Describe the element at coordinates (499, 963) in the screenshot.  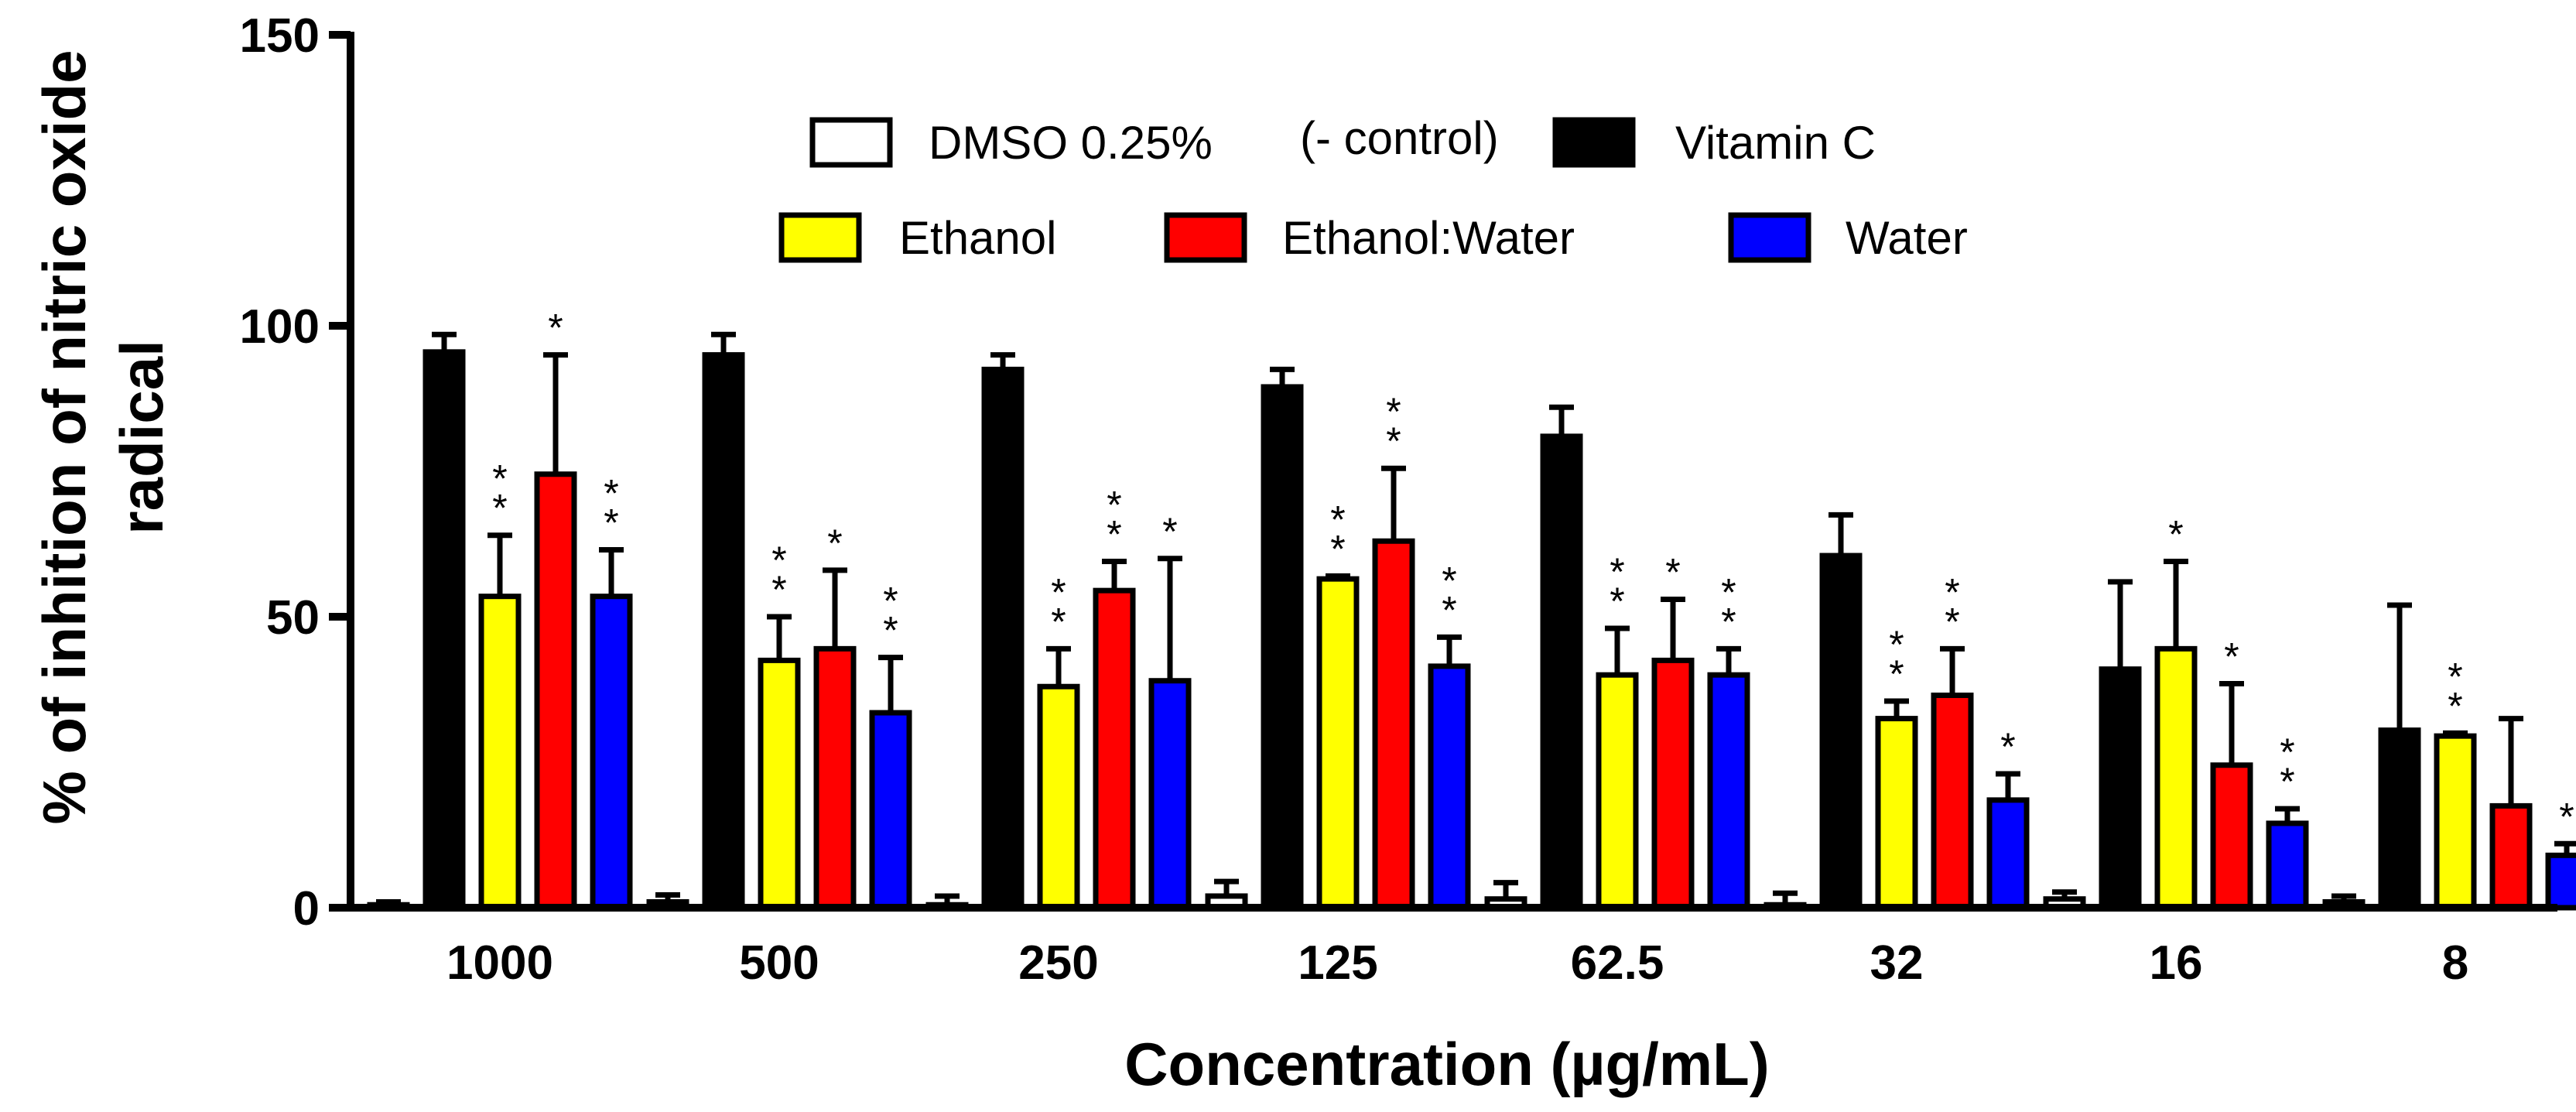
I see `x-tick-label: 1000` at that location.